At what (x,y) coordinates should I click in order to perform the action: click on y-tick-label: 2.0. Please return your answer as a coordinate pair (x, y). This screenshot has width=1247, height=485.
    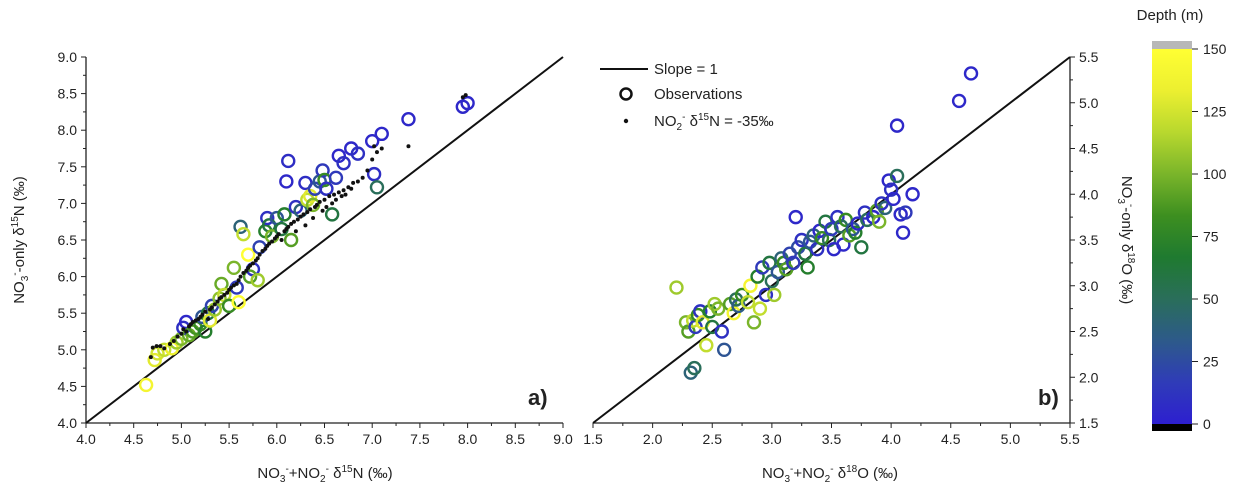
    Looking at the image, I should click on (1089, 377).